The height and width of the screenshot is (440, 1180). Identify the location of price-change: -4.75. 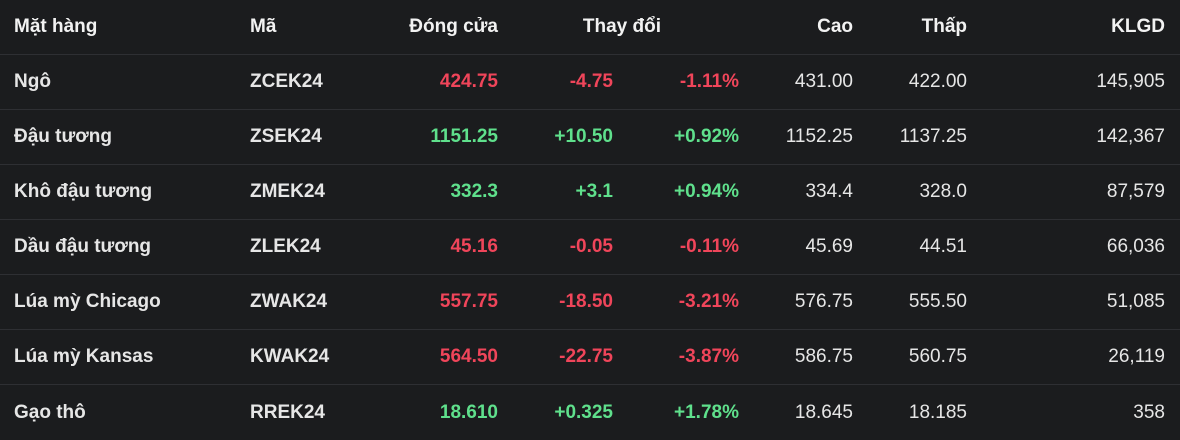
(591, 81).